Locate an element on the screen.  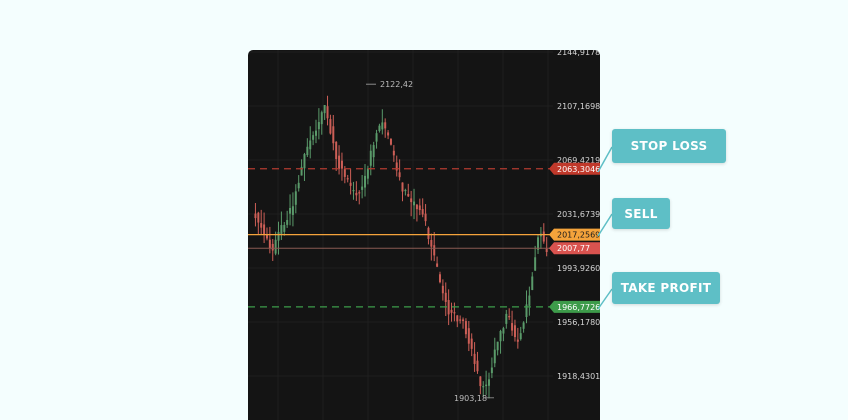
high-price-label: 2122,42 is located at coordinates (396, 84).